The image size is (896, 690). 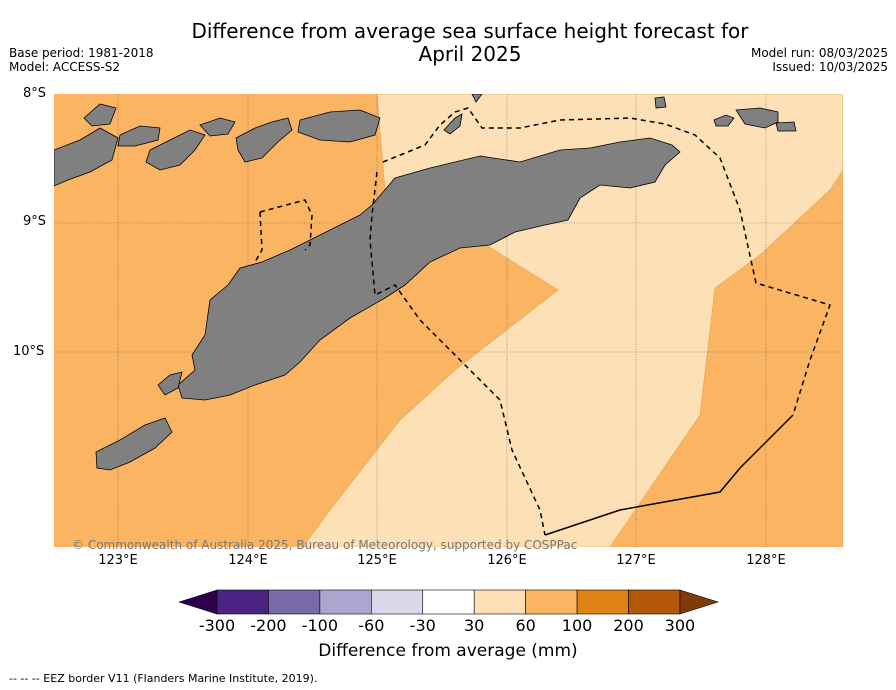 What do you see at coordinates (320, 625) in the screenshot?
I see `colorbar-tick-label: -100` at bounding box center [320, 625].